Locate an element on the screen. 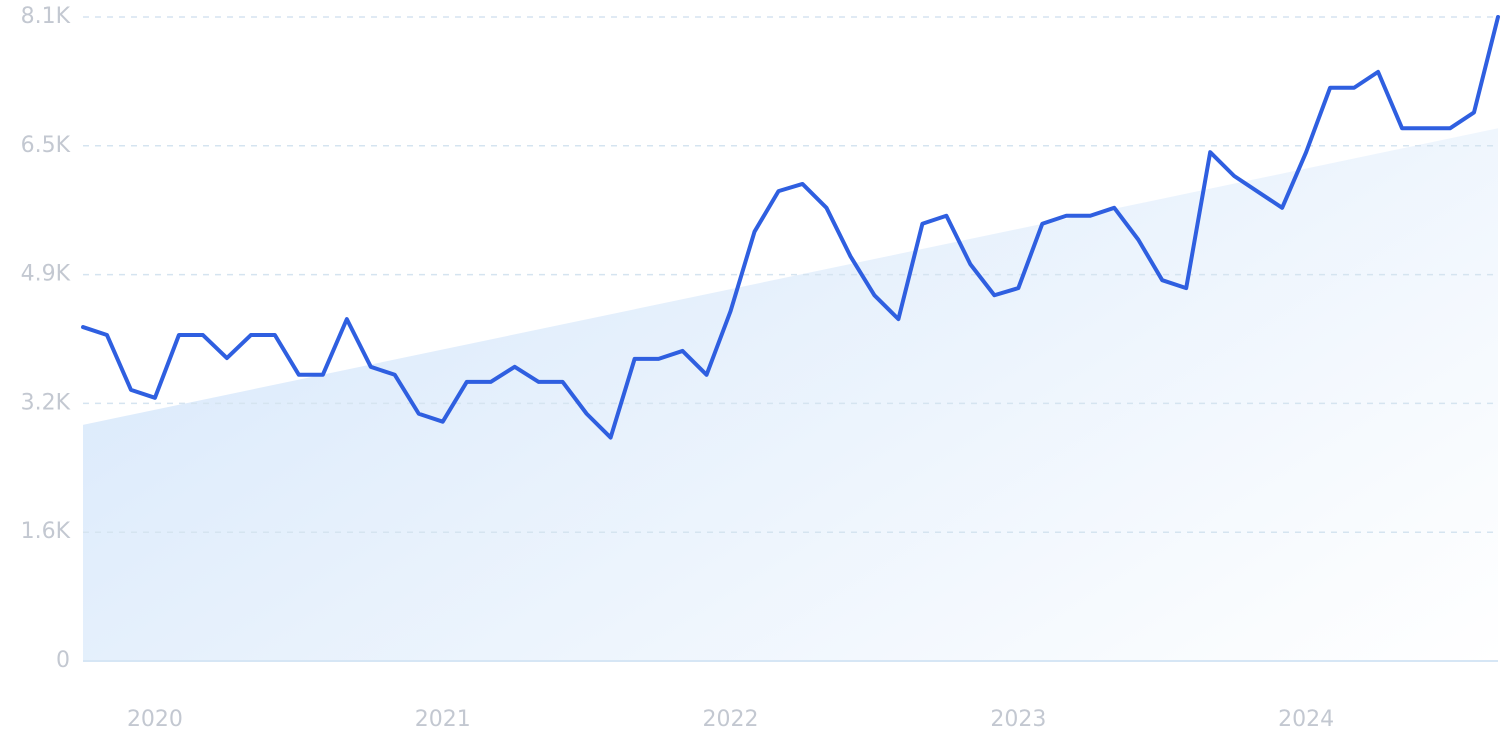  y-tick-label: 1.6K is located at coordinates (46, 531).